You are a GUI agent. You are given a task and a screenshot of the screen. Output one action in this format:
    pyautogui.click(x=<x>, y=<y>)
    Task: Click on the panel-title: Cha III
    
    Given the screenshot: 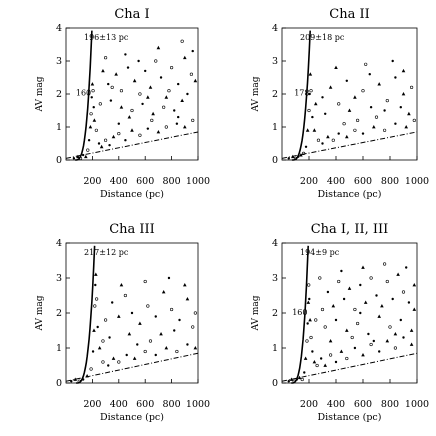 What is the action you would take?
    pyautogui.click(x=132, y=229)
    